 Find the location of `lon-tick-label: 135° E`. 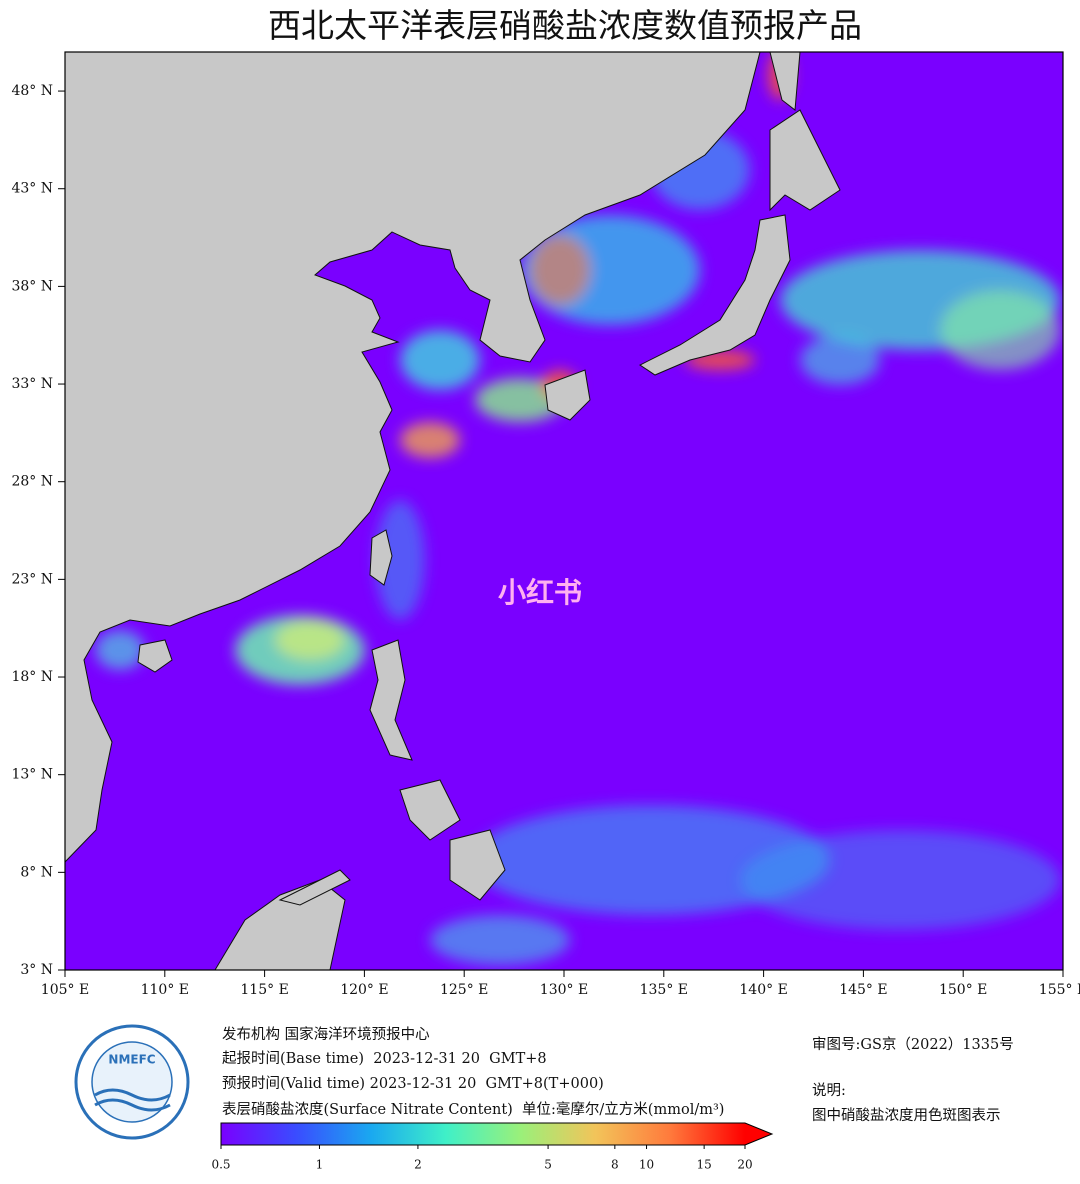

lon-tick-label: 135° E is located at coordinates (664, 990).